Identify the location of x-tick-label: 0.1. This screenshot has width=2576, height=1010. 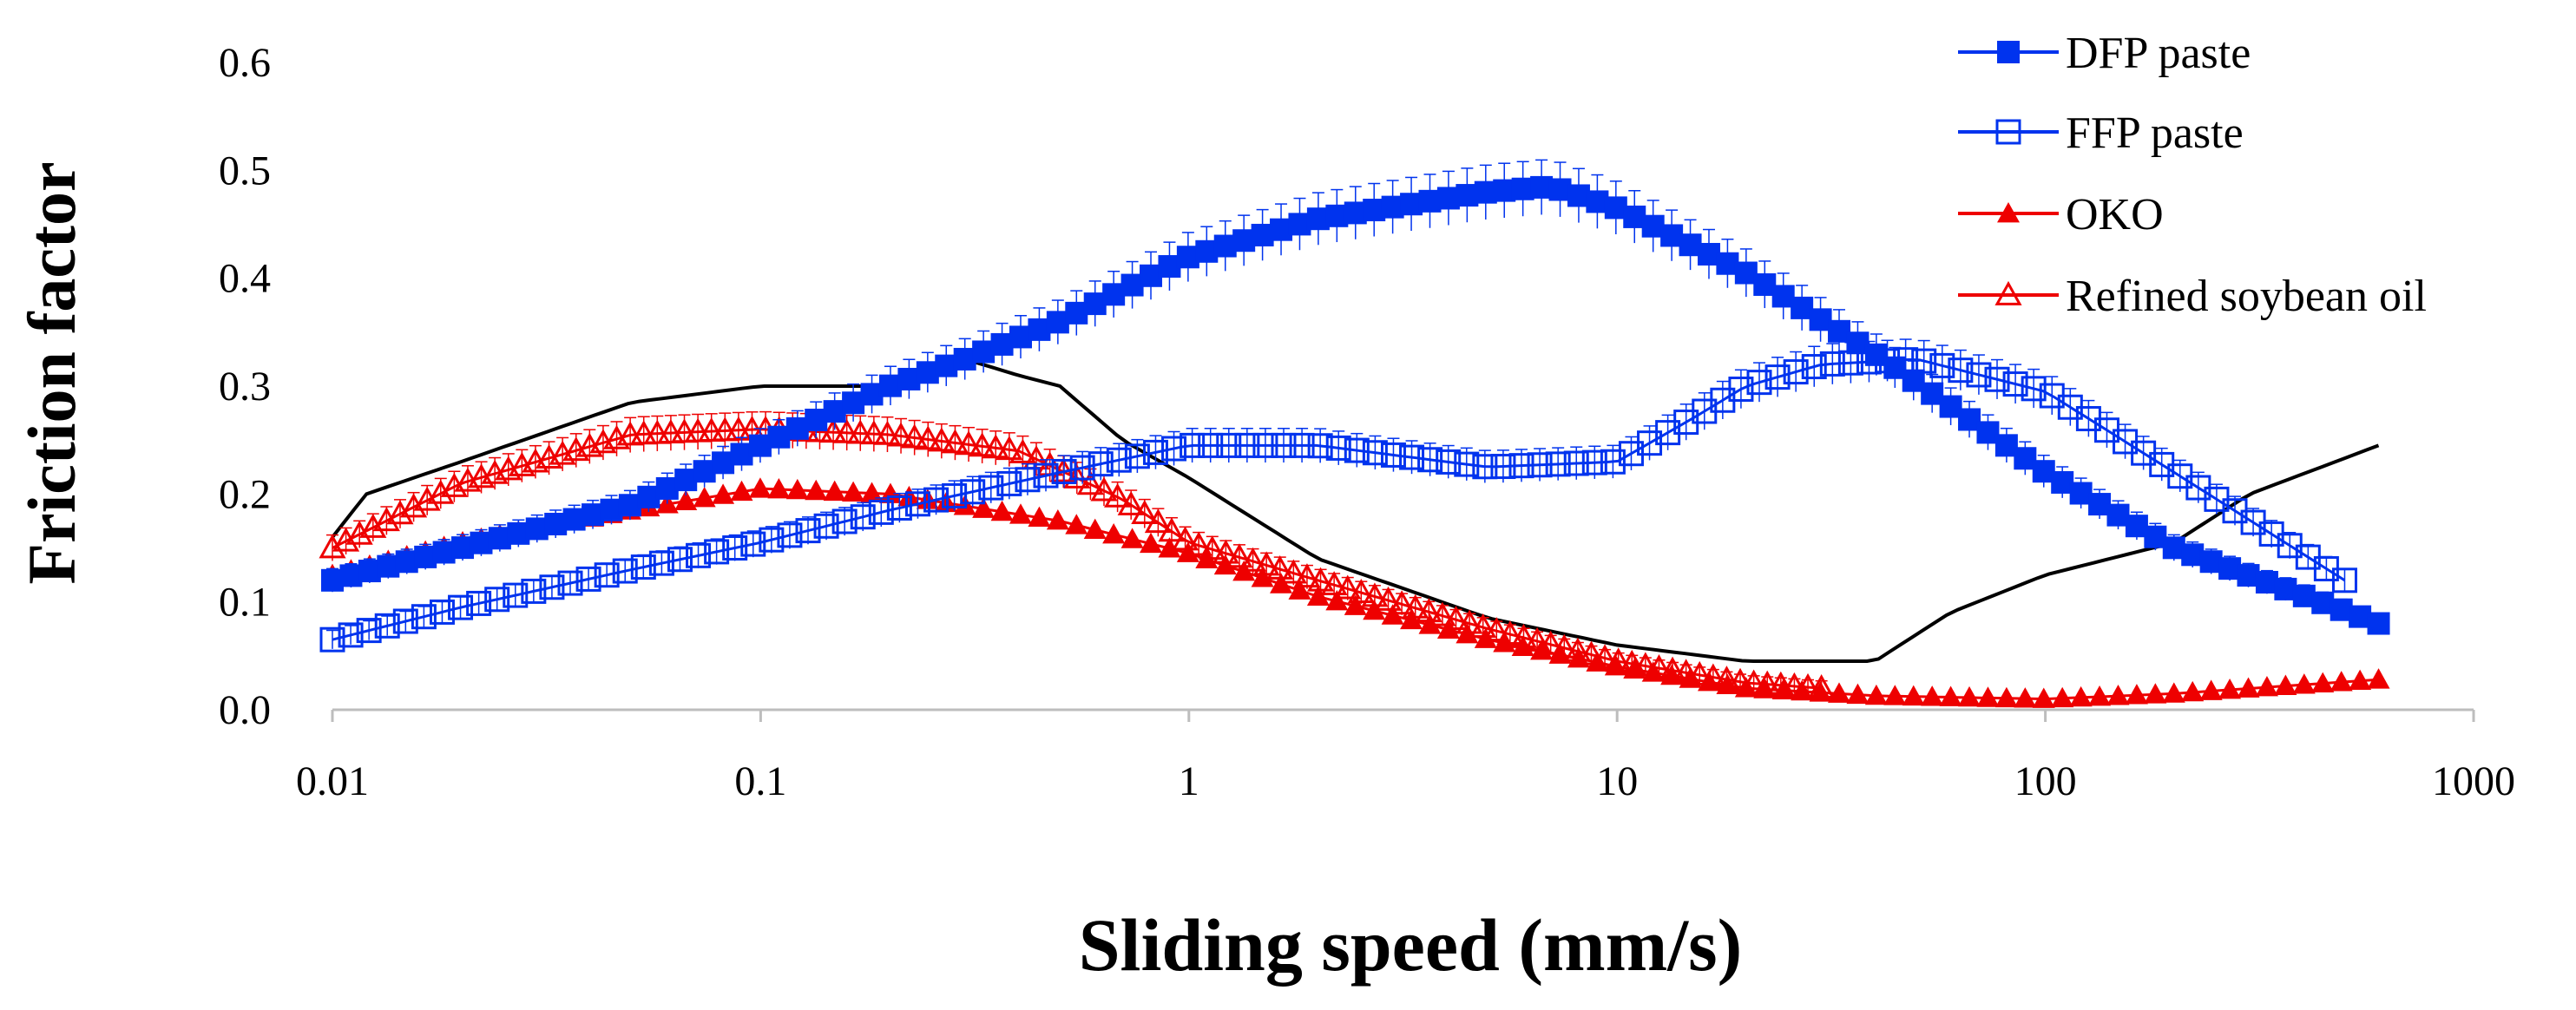
(760, 781).